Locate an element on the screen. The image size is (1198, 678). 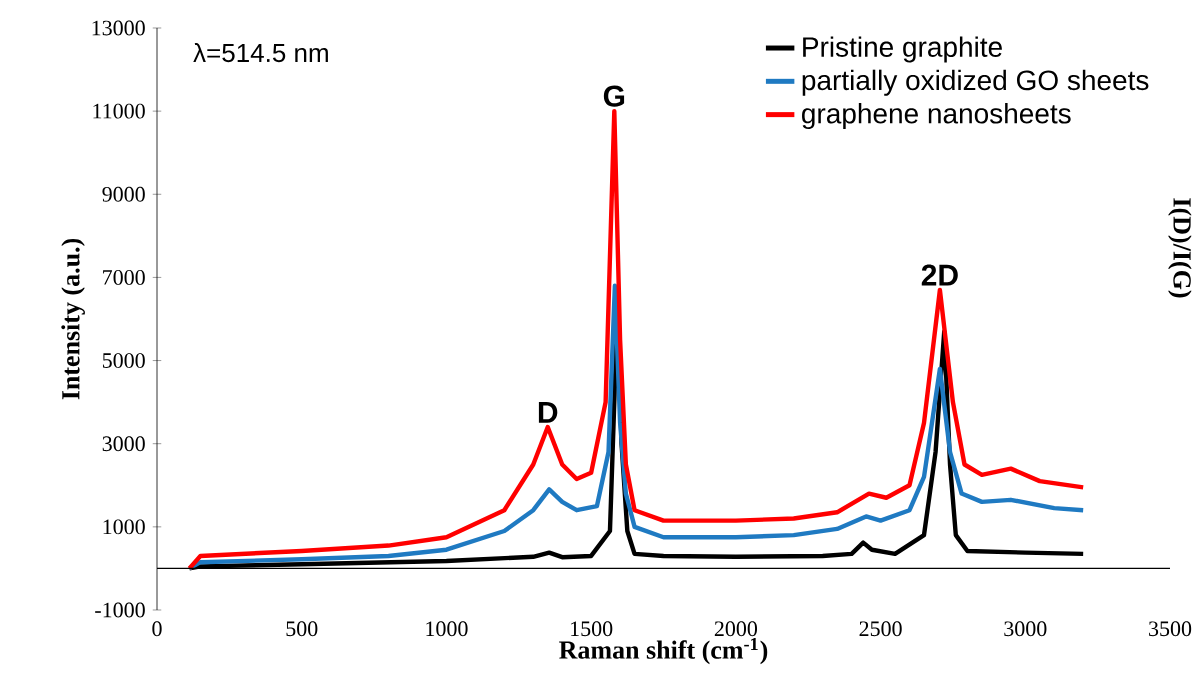
x-tick-label: 0 is located at coordinates (157, 629).